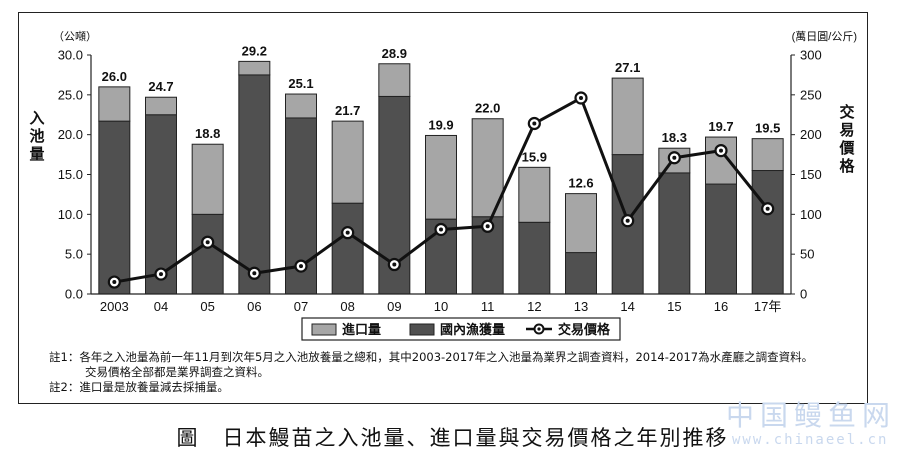  Describe the element at coordinates (254, 306) in the screenshot. I see `x-tick-label: 06` at that location.